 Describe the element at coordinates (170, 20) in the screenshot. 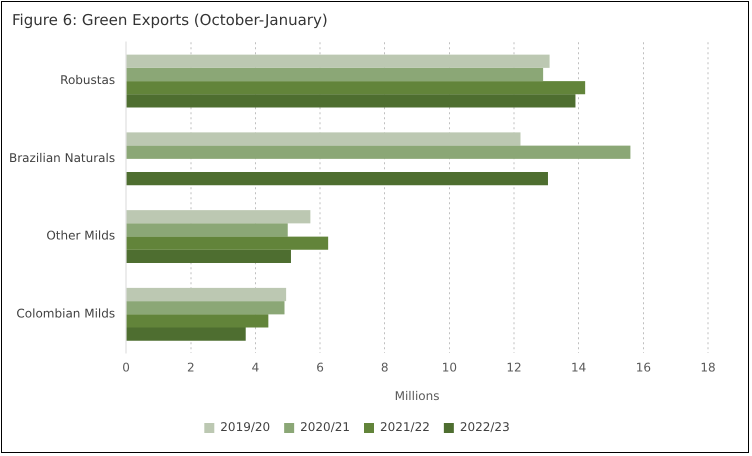

I see `chart-title: Figure 6: Green Exports (October-January)` at that location.